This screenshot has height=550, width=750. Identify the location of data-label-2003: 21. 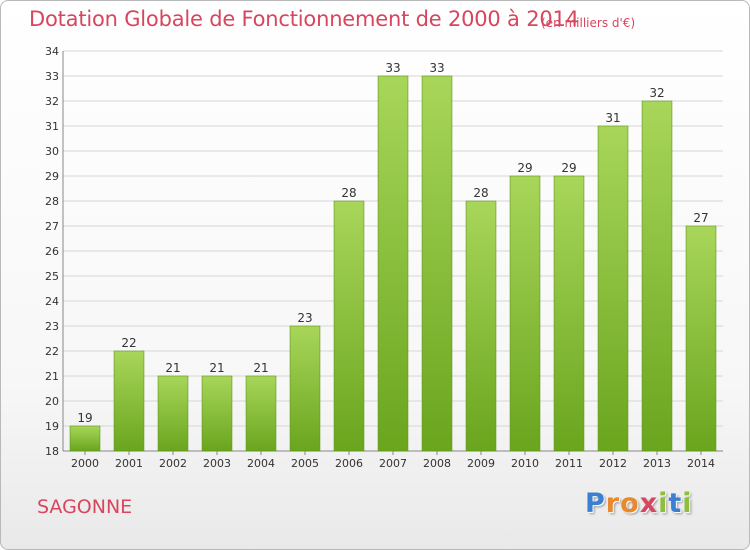
(216, 368).